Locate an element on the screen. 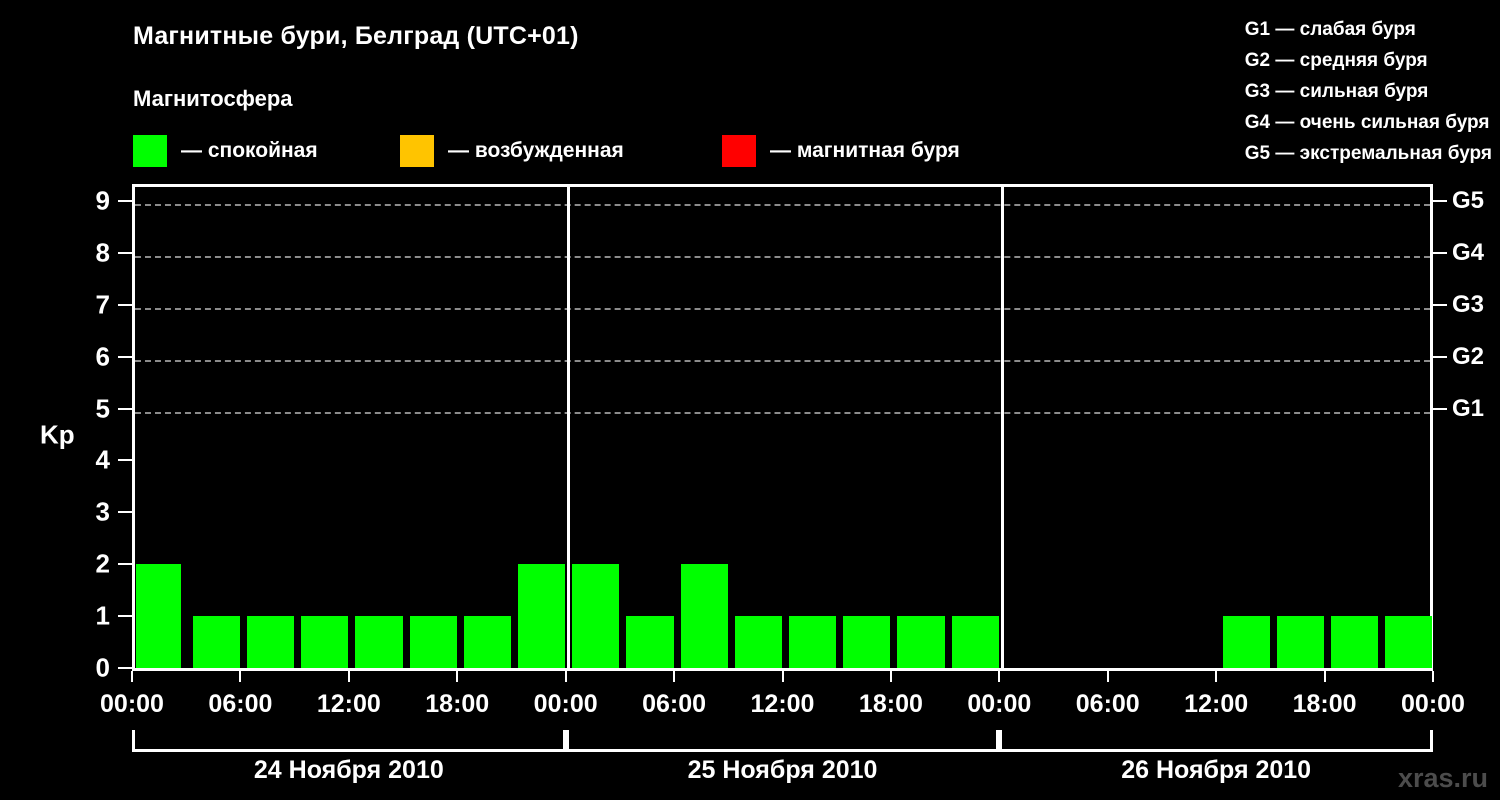 The image size is (1500, 800). day-label-1: 25 Ноября 2010 is located at coordinates (782, 770).